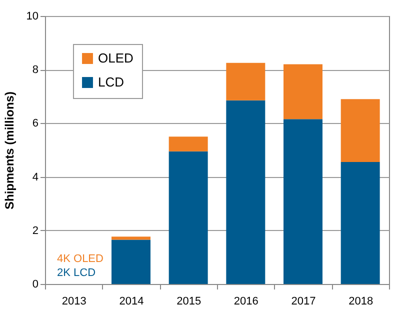  What do you see at coordinates (35, 284) in the screenshot?
I see `y-tick-label: 0` at bounding box center [35, 284].